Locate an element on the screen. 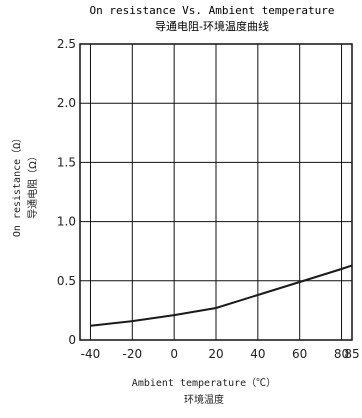 The width and height of the screenshot is (362, 418). x-axis-label-cn: 环境温度 is located at coordinates (204, 399).